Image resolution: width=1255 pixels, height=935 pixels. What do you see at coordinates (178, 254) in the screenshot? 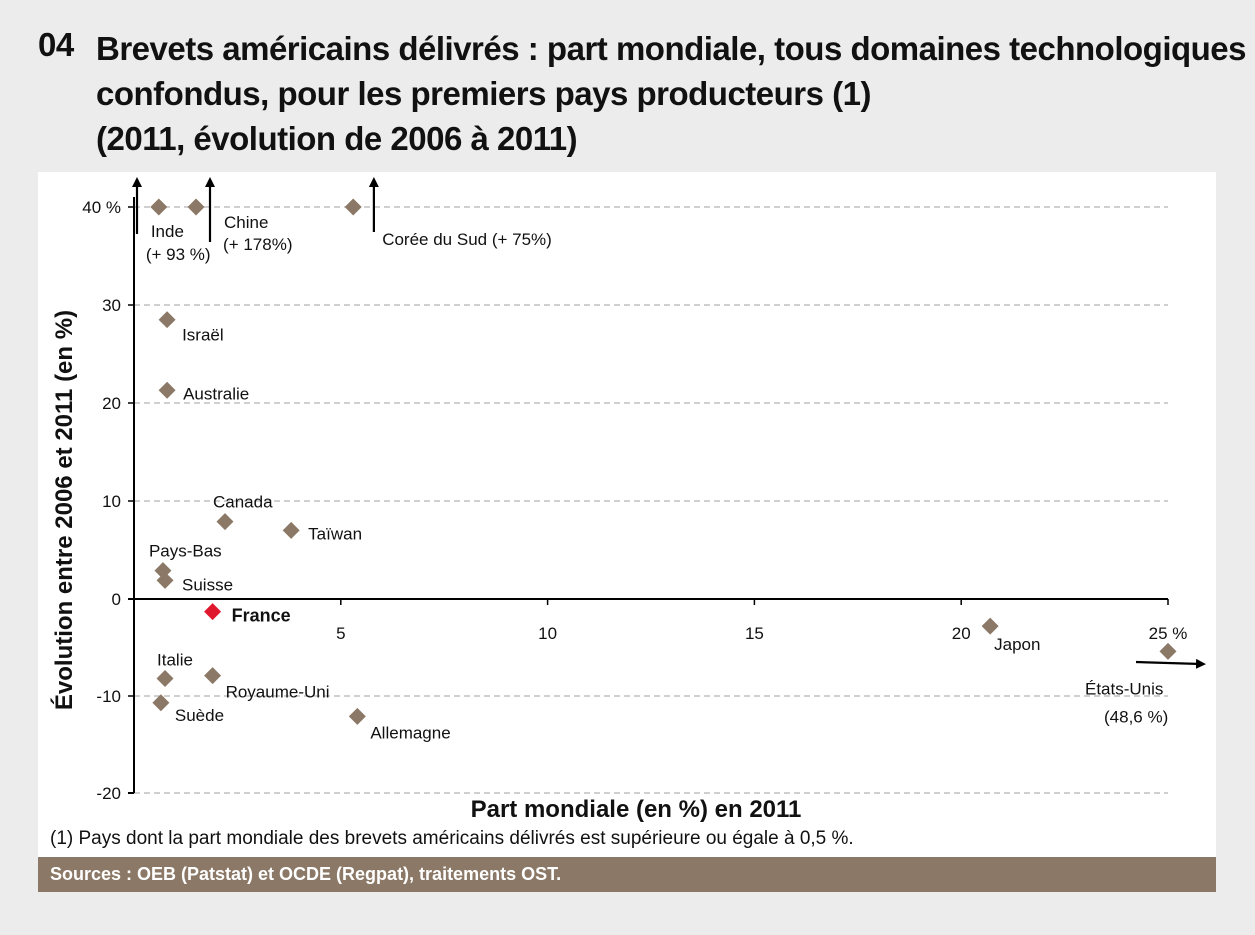
I see `note-inde: (+ 93 %)` at bounding box center [178, 254].